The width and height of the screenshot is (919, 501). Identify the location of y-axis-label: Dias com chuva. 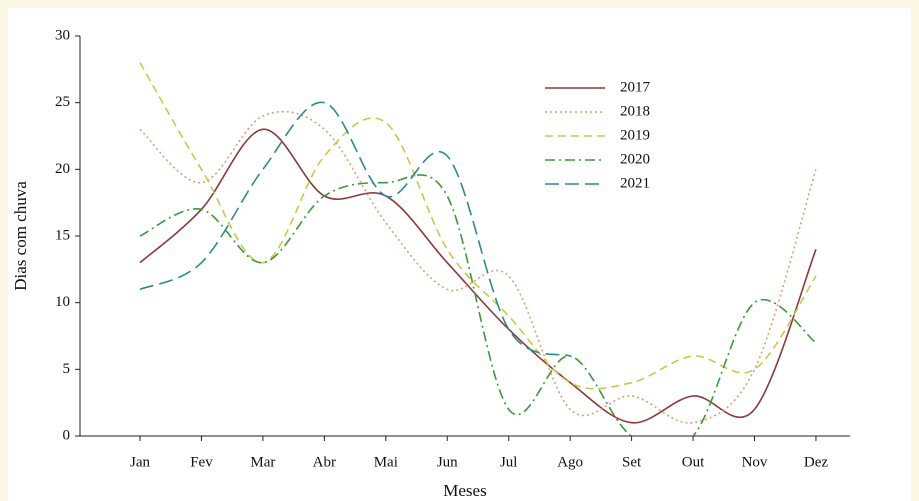
(20, 236).